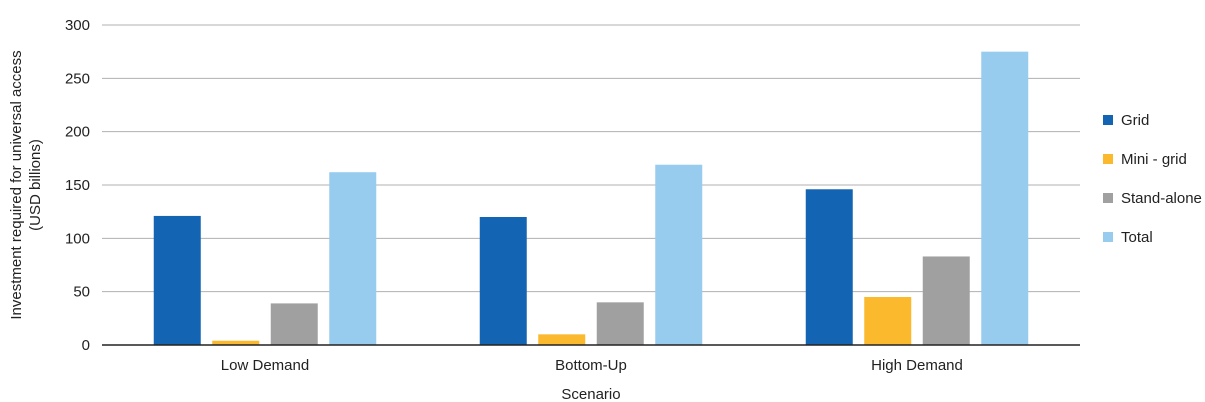 Image resolution: width=1205 pixels, height=402 pixels. Describe the element at coordinates (35, 185) in the screenshot. I see `y-axis-title-line2: (USD billions)` at that location.